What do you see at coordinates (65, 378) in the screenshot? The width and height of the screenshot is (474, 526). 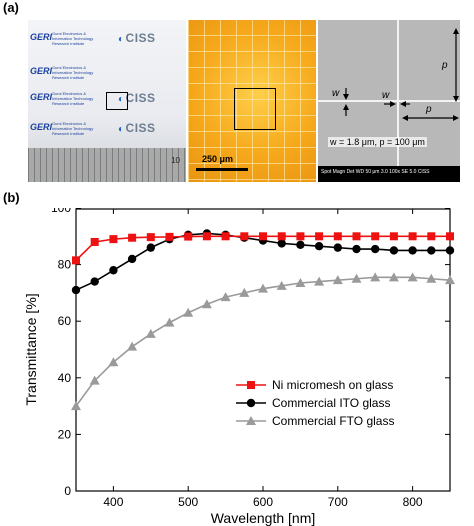 I see `y-tick-label: 40` at bounding box center [65, 378].